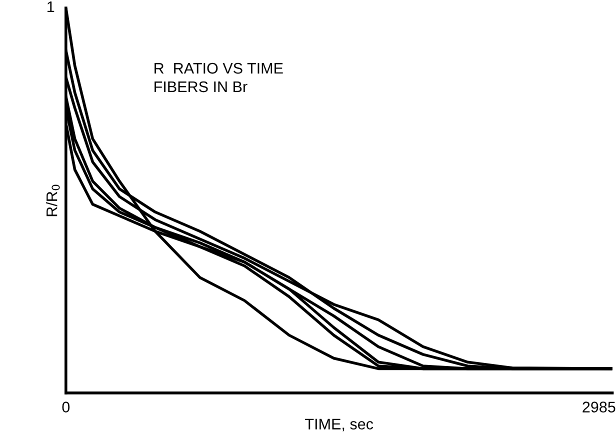 Image resolution: width=616 pixels, height=446 pixels. Describe the element at coordinates (53, 200) in the screenshot. I see `y-axis-title: R/R$_{0}$` at that location.